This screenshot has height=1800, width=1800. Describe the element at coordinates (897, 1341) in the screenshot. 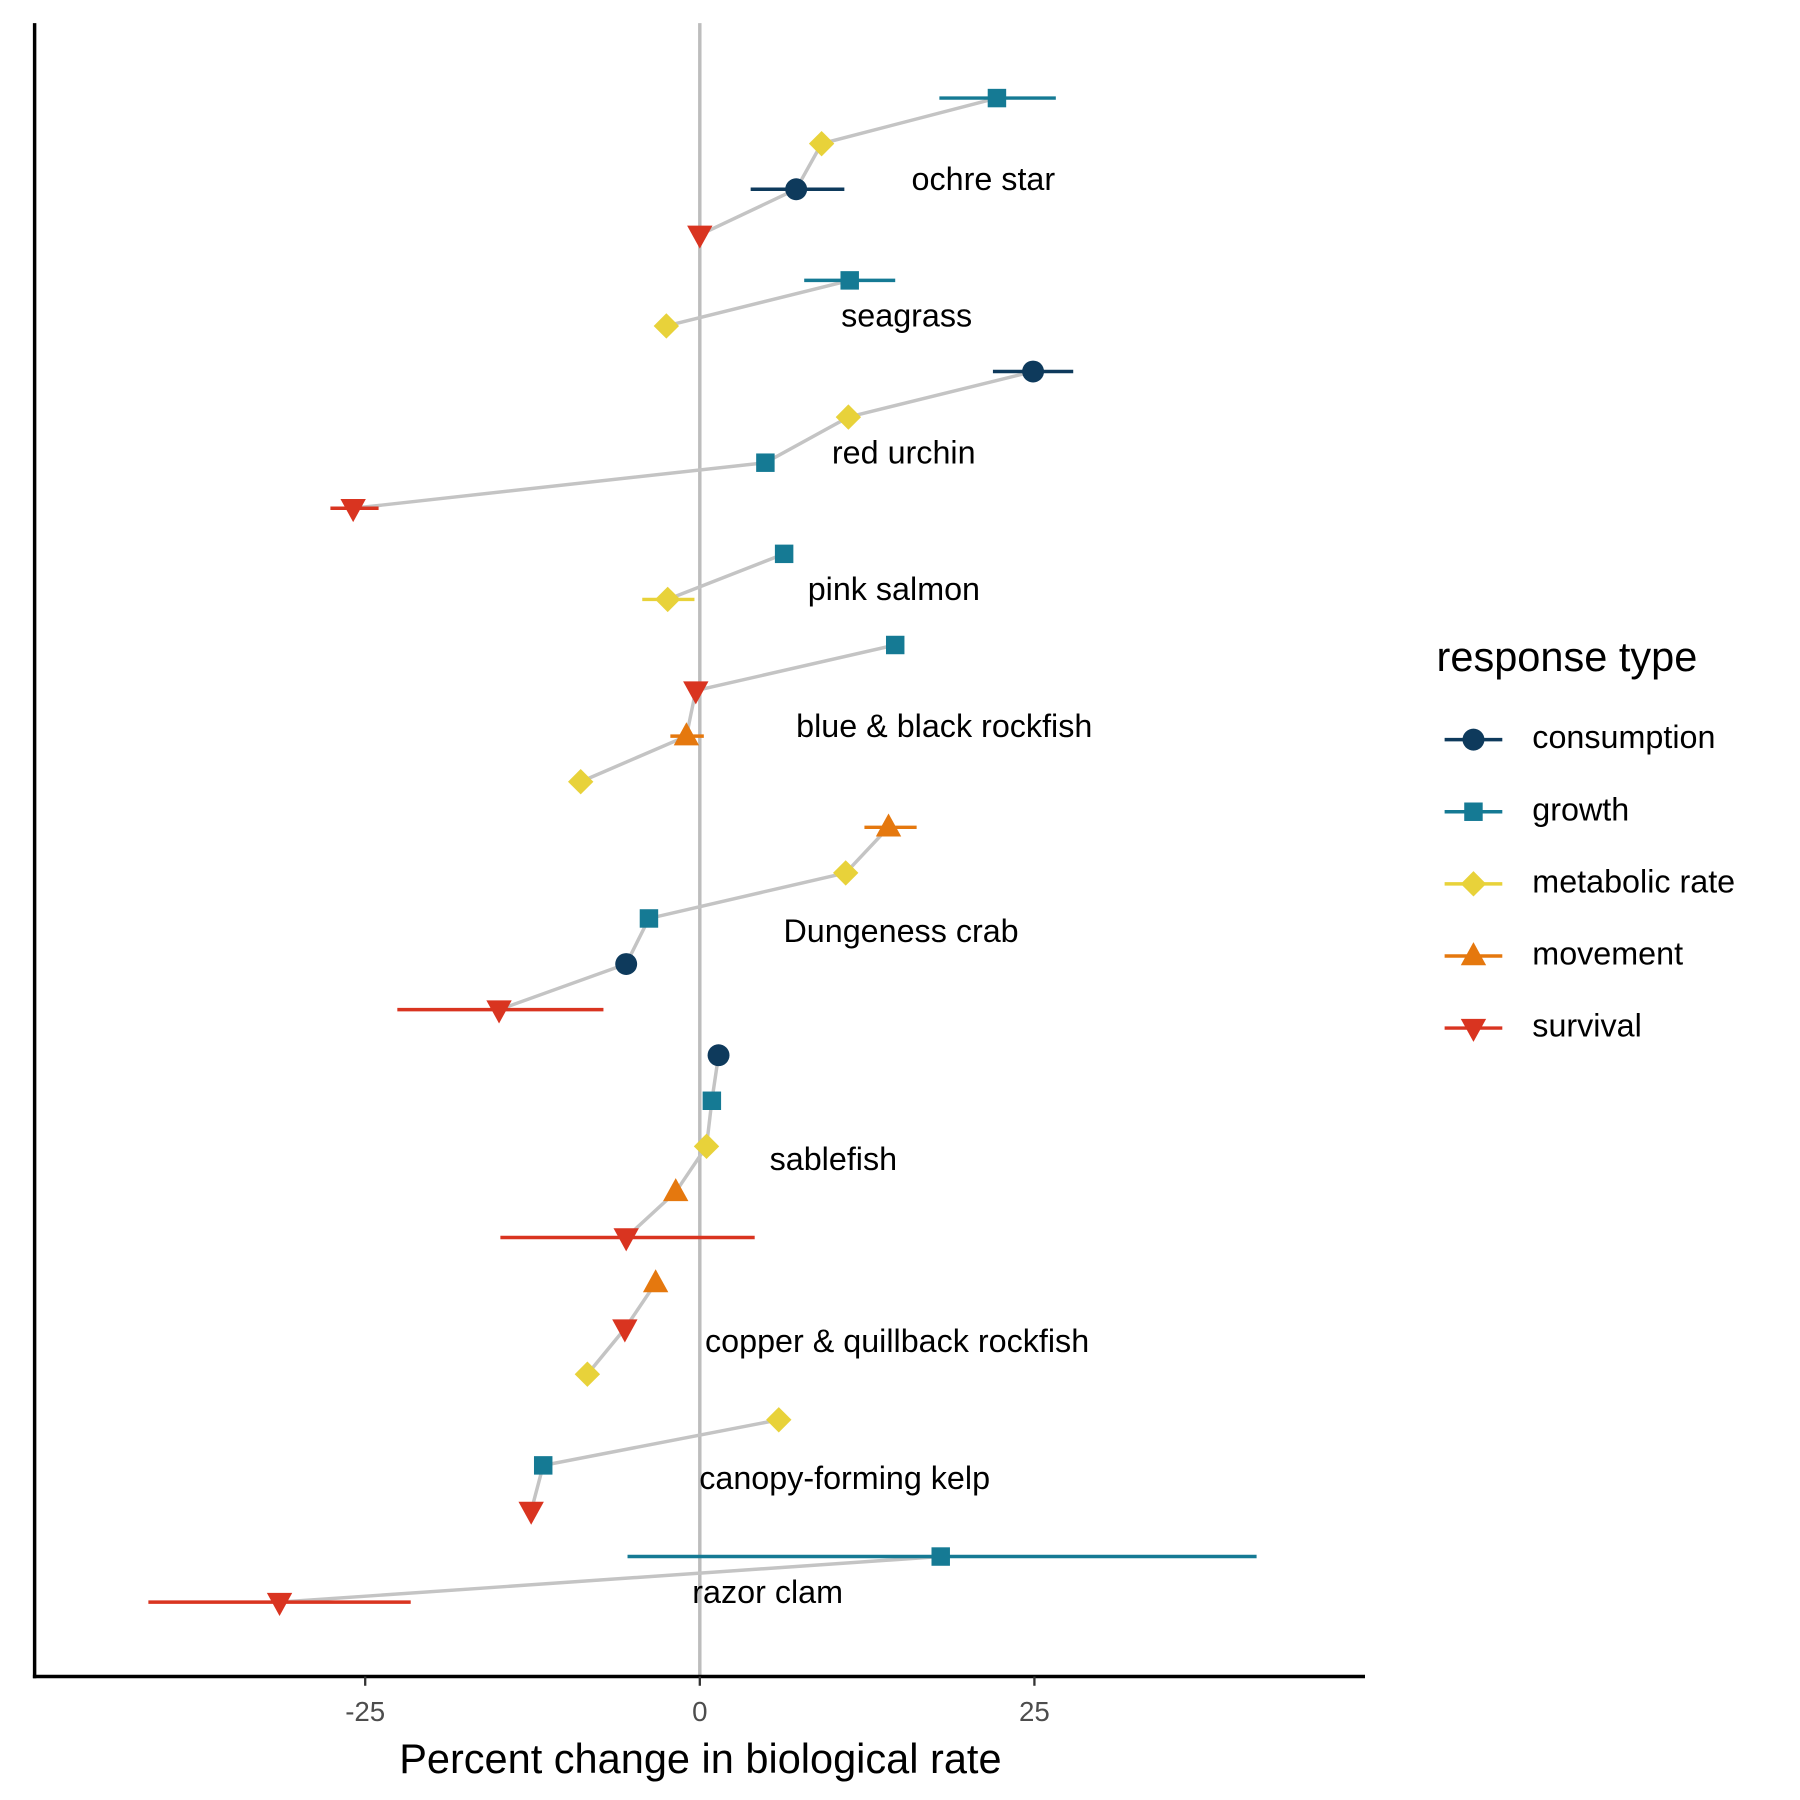

I see `group-label: copper & quillback rockfish` at that location.